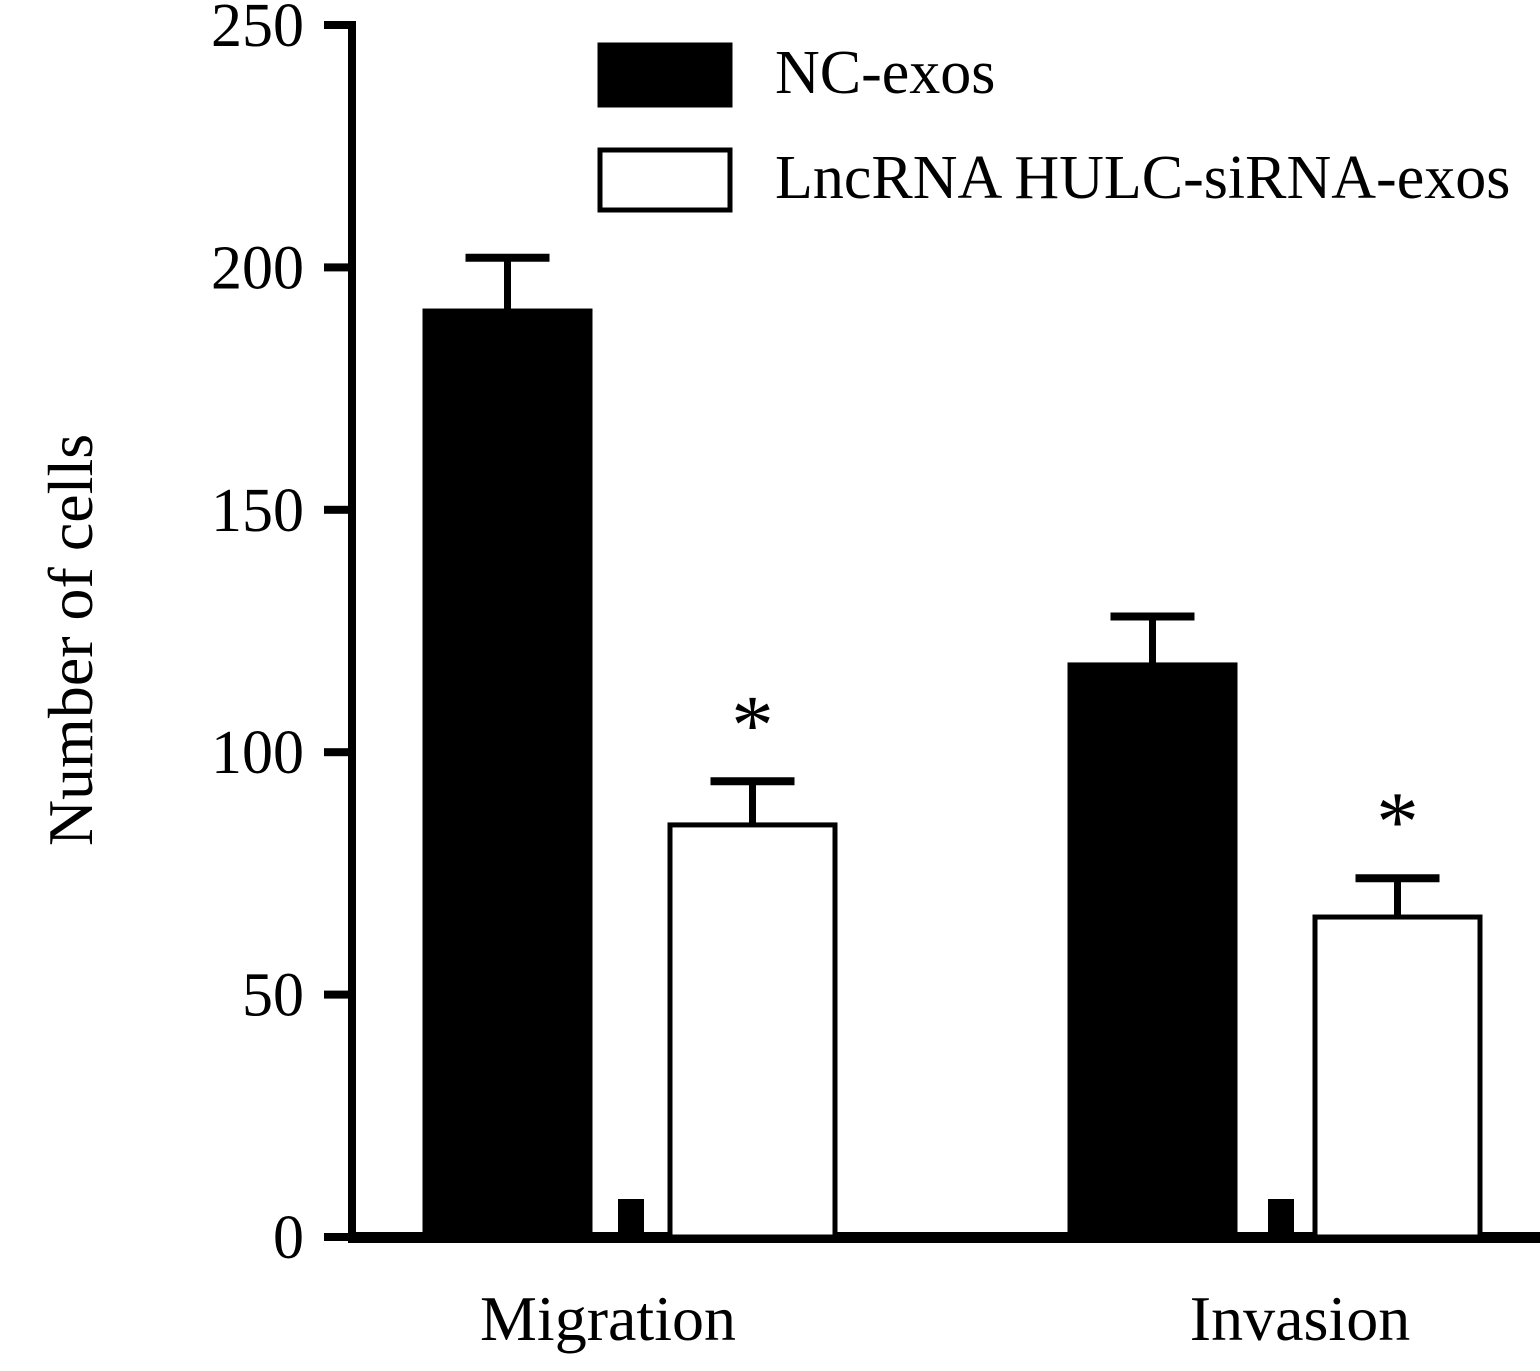 The width and height of the screenshot is (1540, 1371). I want to click on y-tick-label: 200, so click(257, 268).